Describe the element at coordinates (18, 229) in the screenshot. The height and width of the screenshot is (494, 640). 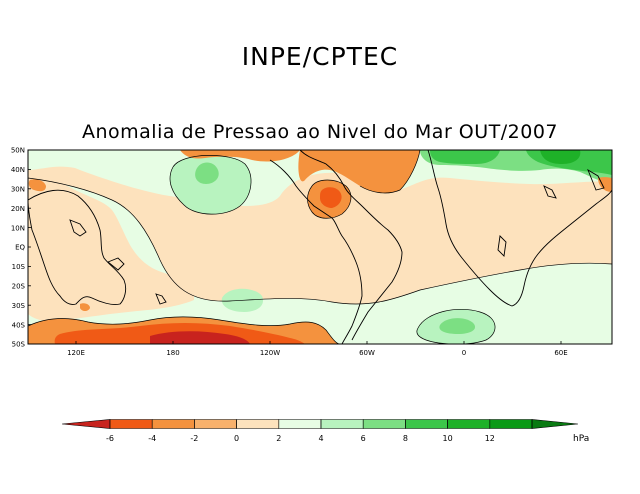
I see `lat-tick-label: 10N` at that location.